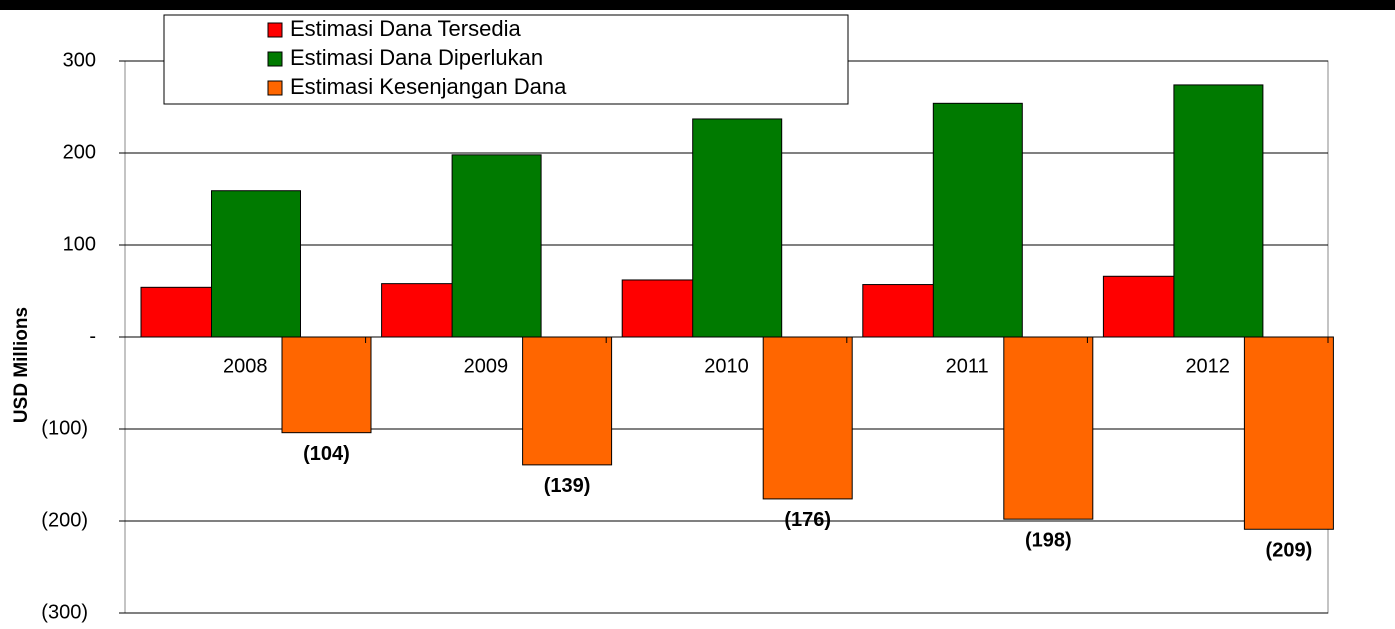 The height and width of the screenshot is (629, 1395). Describe the element at coordinates (1048, 540) in the screenshot. I see `data-label: (198)` at that location.